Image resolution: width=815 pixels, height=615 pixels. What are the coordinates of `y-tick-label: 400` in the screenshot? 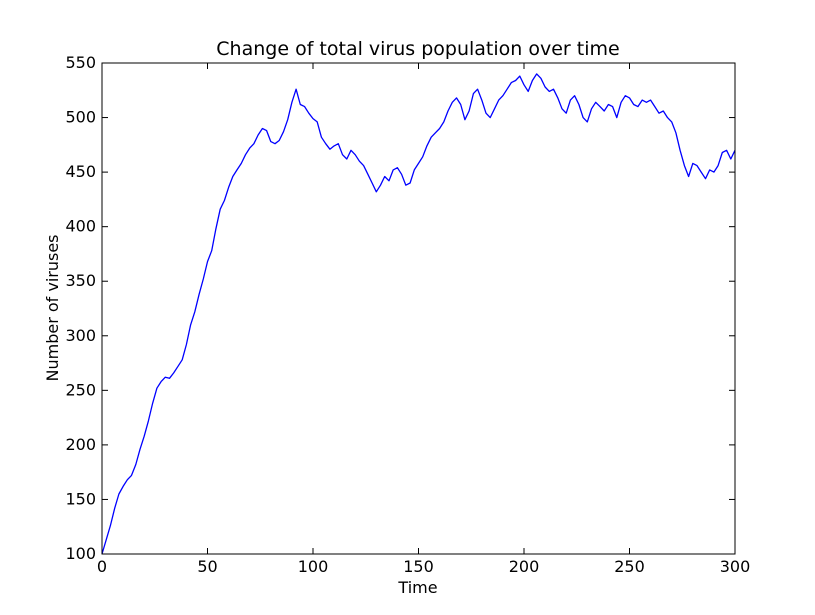 It's located at (80, 226).